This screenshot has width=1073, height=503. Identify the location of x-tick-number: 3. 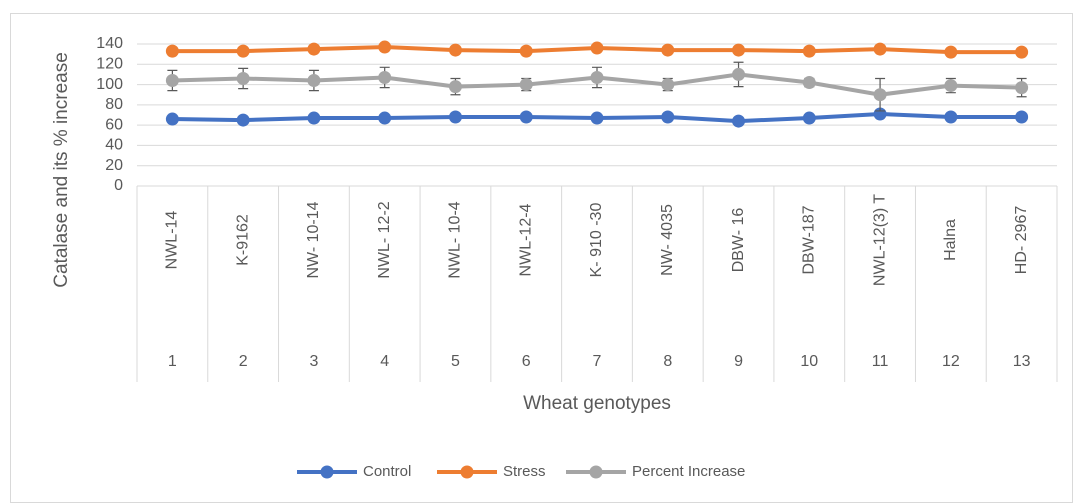
(313, 361).